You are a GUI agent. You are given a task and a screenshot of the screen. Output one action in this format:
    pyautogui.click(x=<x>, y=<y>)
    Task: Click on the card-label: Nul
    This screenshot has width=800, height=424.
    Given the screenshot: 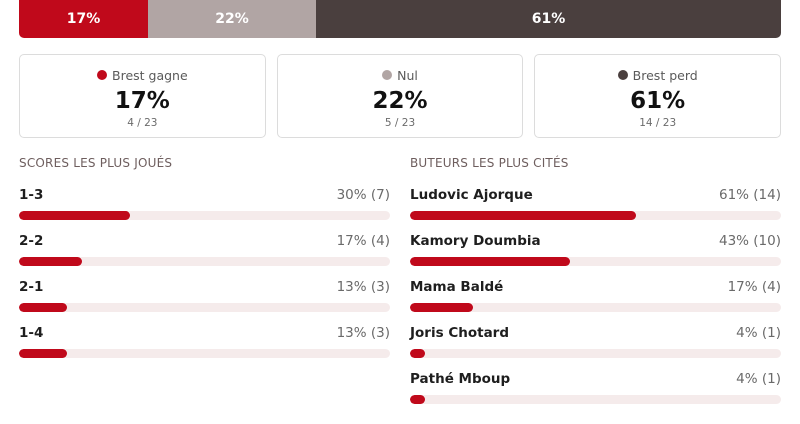 What is the action you would take?
    pyautogui.click(x=407, y=75)
    